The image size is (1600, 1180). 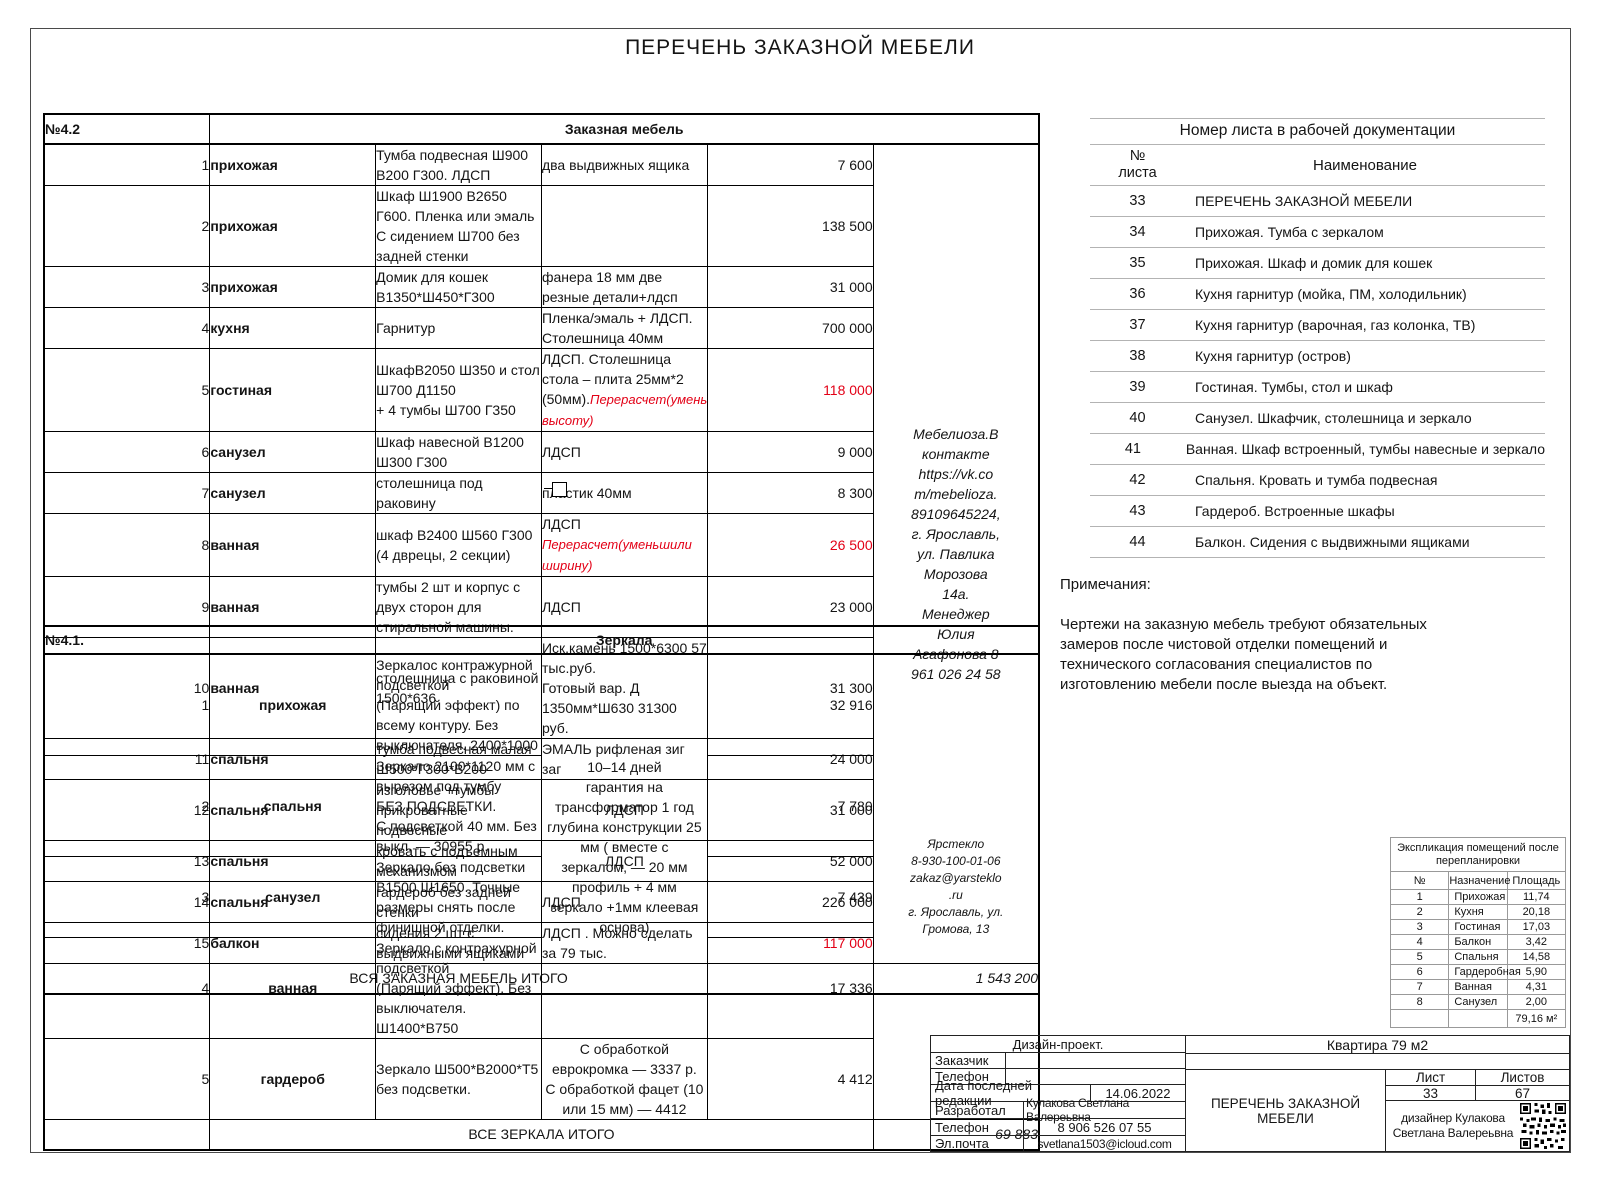 I want to click on cell-number: 1, so click(x=1419, y=897).